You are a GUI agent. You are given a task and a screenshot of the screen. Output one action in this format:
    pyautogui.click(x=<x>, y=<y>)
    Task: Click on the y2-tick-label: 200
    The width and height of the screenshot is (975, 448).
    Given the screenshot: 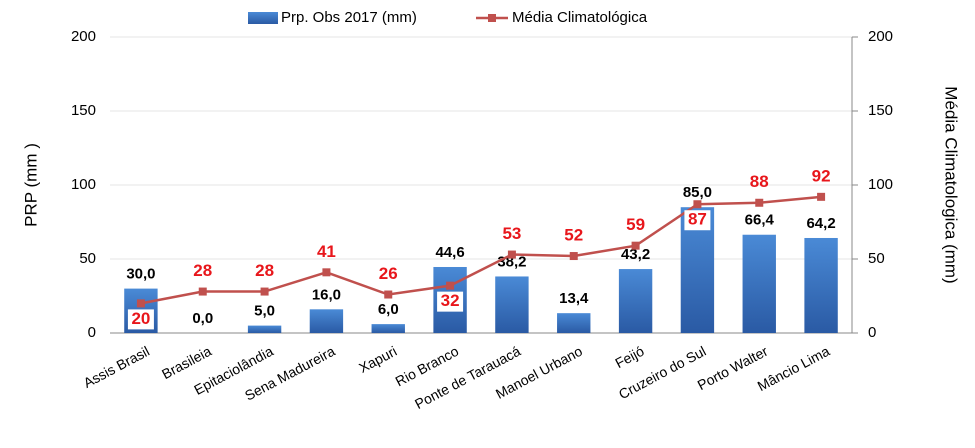 What is the action you would take?
    pyautogui.click(x=880, y=36)
    